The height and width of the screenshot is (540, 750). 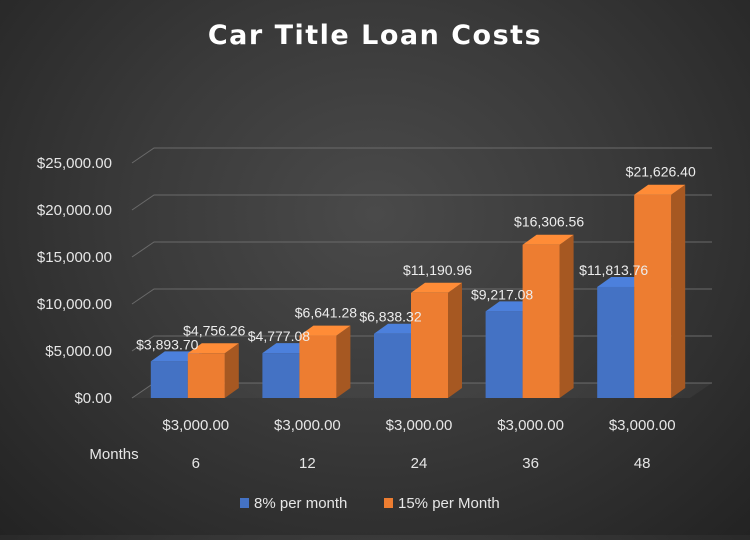 What do you see at coordinates (390, 317) in the screenshot?
I see `data-label: $6,838.32` at bounding box center [390, 317].